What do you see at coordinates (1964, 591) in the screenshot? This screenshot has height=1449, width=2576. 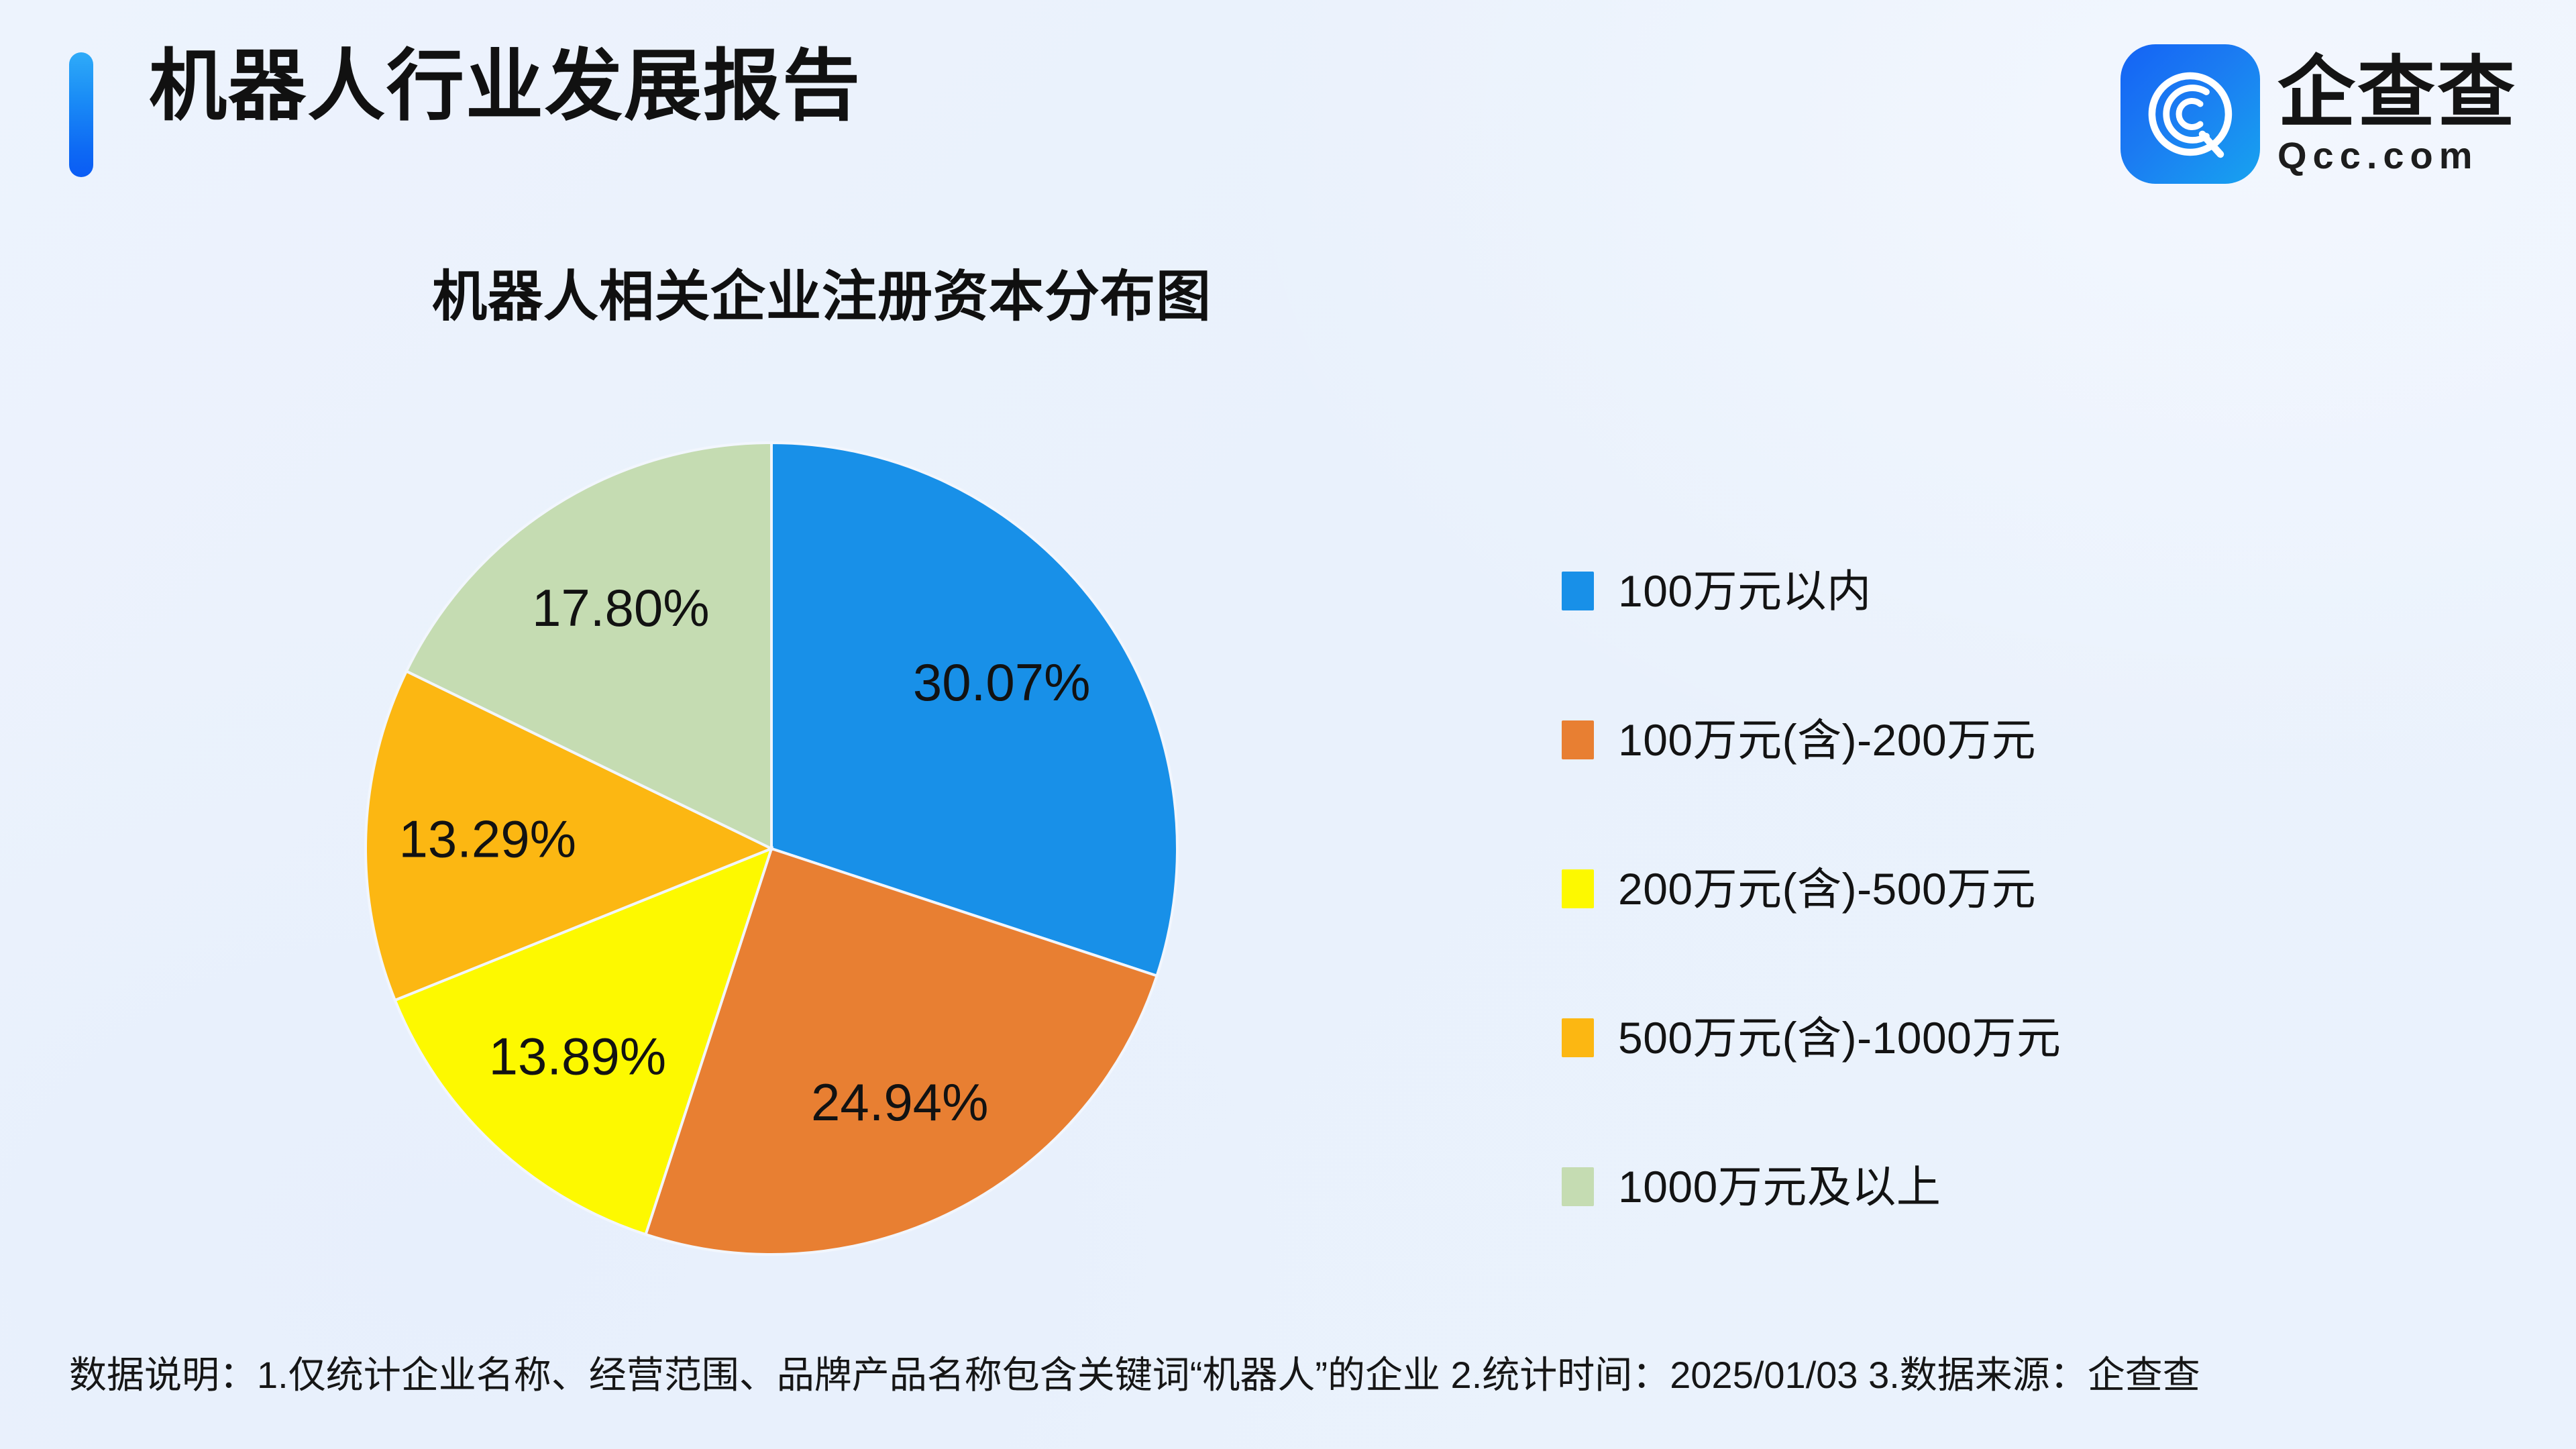 I see `legend-item: 100万元以内` at bounding box center [1964, 591].